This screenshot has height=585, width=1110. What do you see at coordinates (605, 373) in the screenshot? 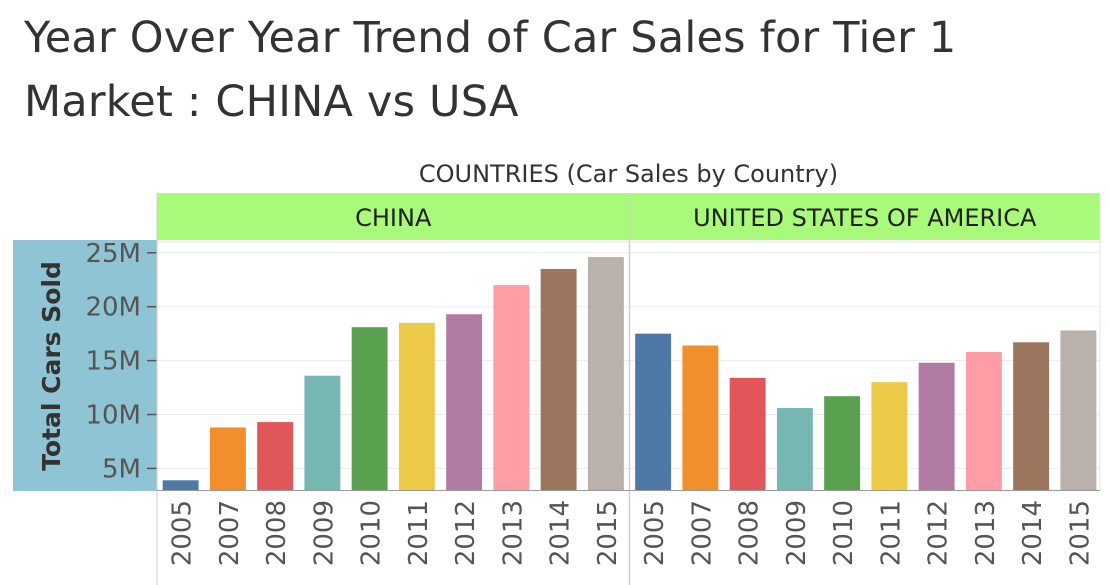
I see `bar-china-2015` at bounding box center [605, 373].